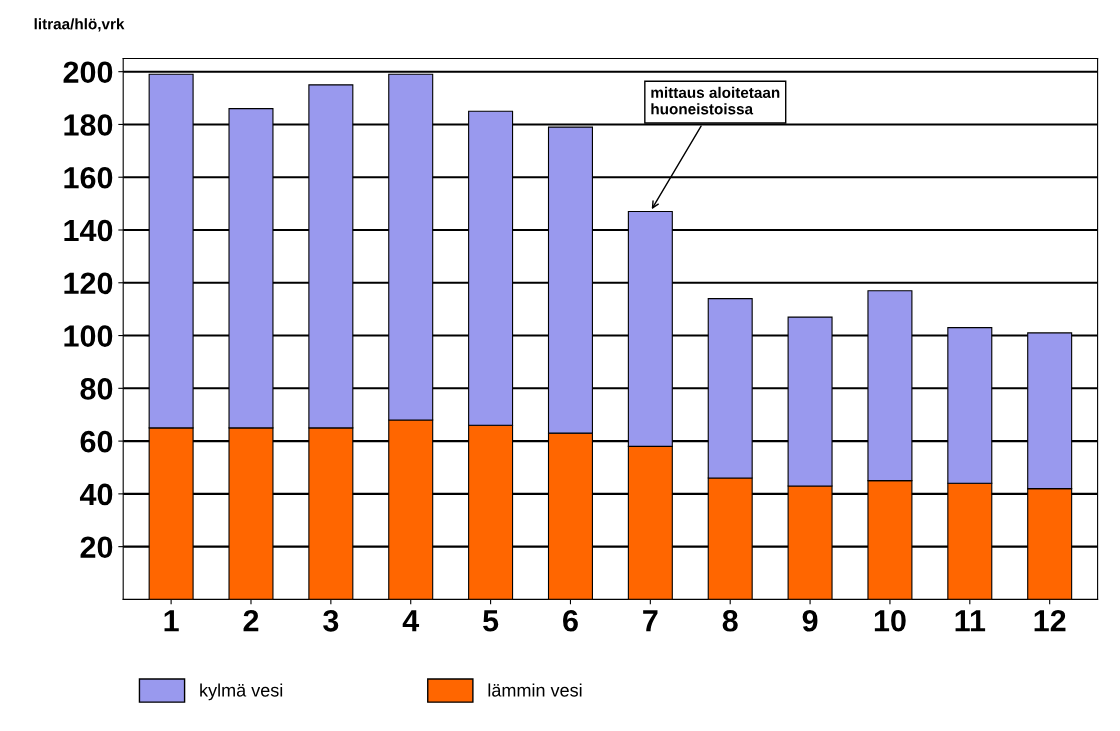 This screenshot has width=1120, height=731. What do you see at coordinates (411, 621) in the screenshot?
I see `x-tick-label: 4` at bounding box center [411, 621].